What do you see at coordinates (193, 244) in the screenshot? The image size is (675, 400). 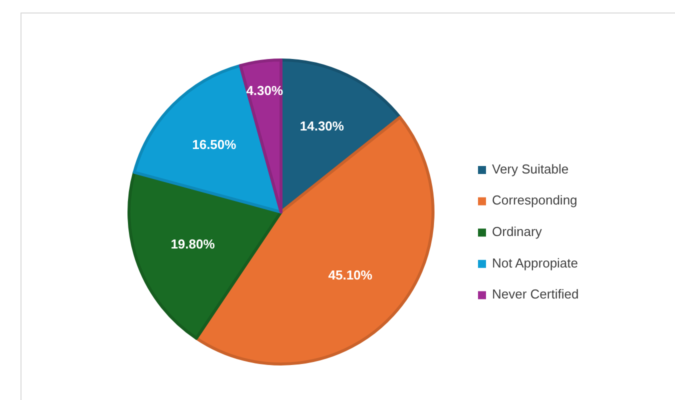 I see `data-label: 19.80%` at bounding box center [193, 244].